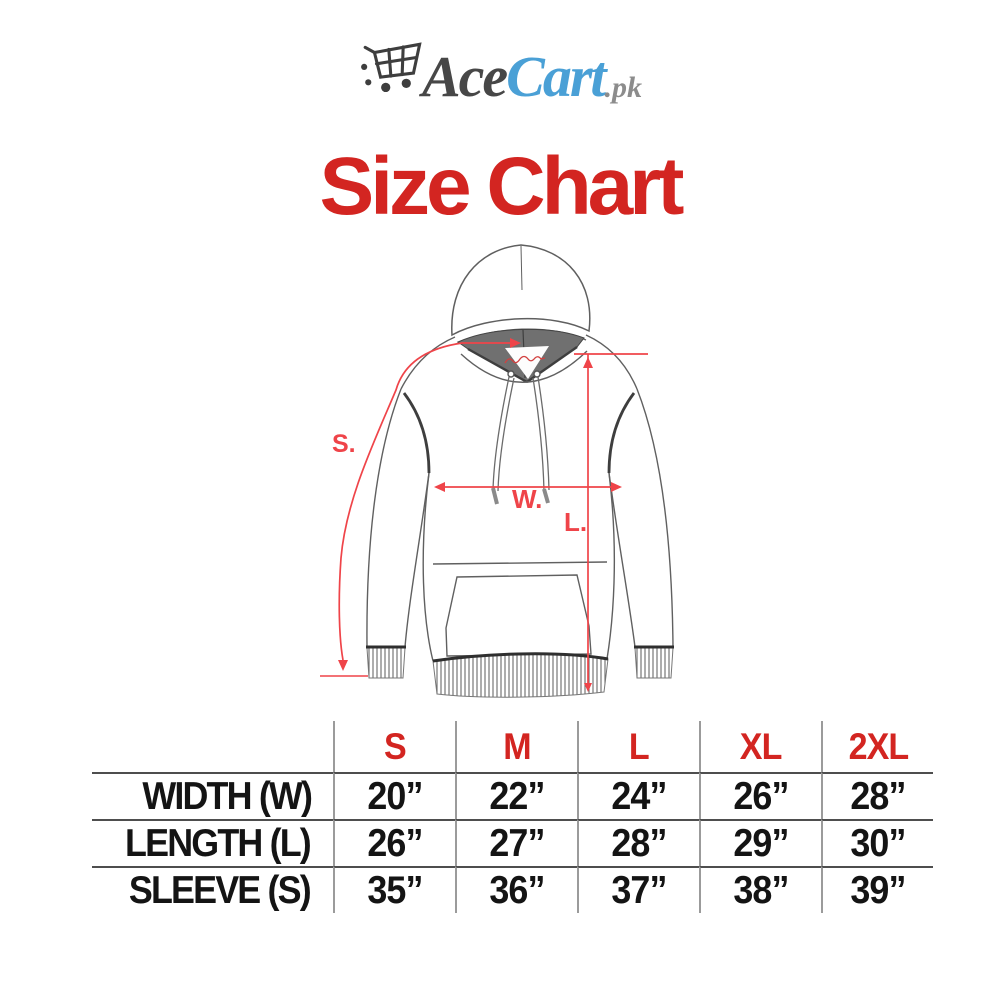 The image size is (1000, 1000). I want to click on length-row-label: LENGTH (L), so click(212, 842).